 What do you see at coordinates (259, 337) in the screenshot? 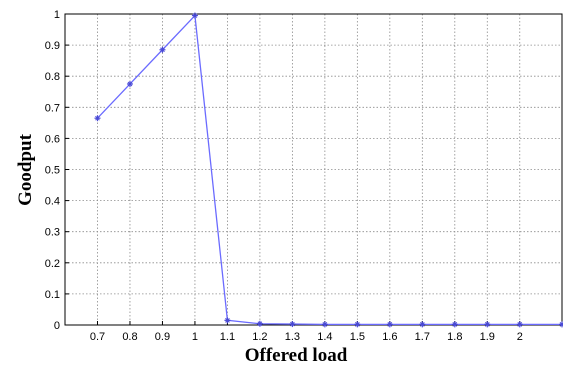
I see `x-tick-label: 1.2` at bounding box center [259, 337].